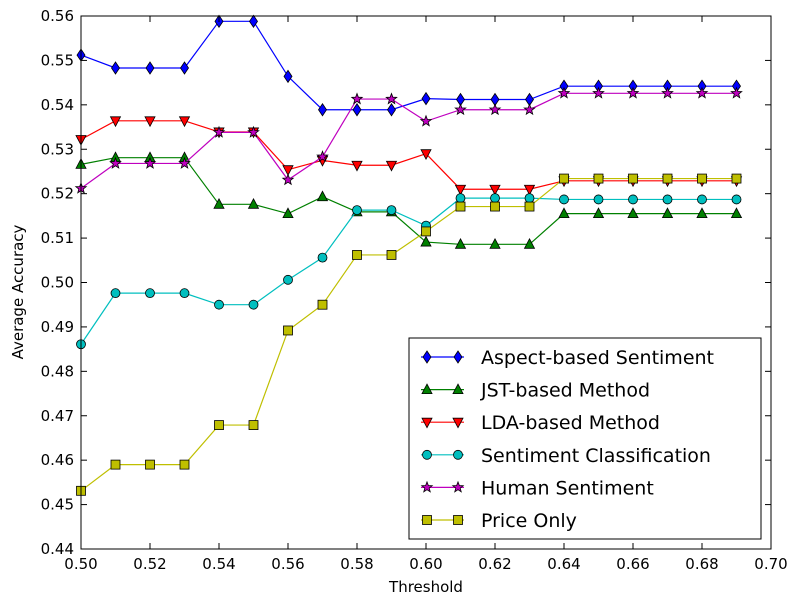  I want to click on legend-entry: Human Sentiment, so click(537, 488).